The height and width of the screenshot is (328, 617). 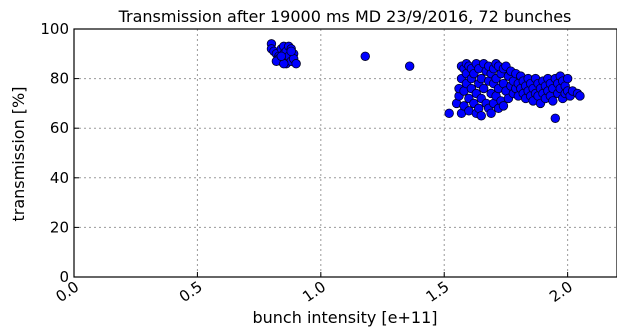 What do you see at coordinates (438, 292) in the screenshot?
I see `x-tick-label: 1.5` at bounding box center [438, 292].